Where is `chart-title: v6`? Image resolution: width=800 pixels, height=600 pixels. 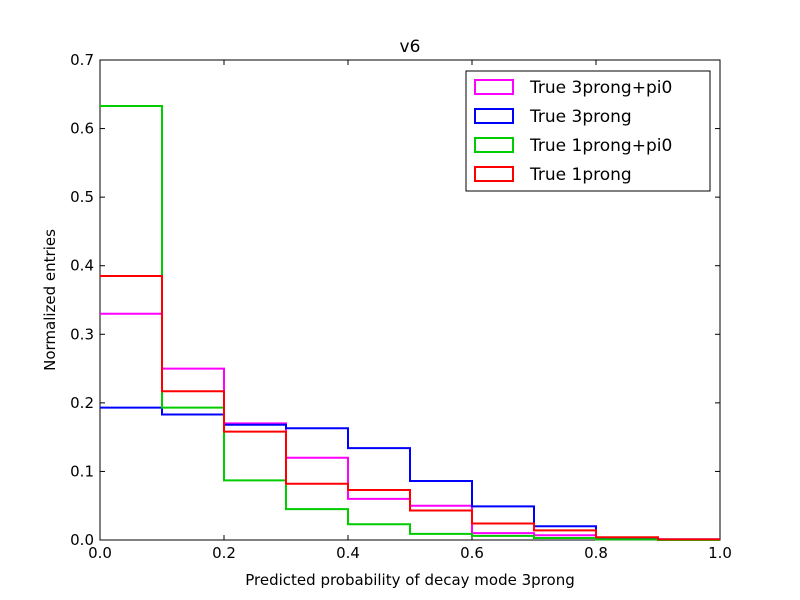 chart-title: v6 is located at coordinates (410, 47).